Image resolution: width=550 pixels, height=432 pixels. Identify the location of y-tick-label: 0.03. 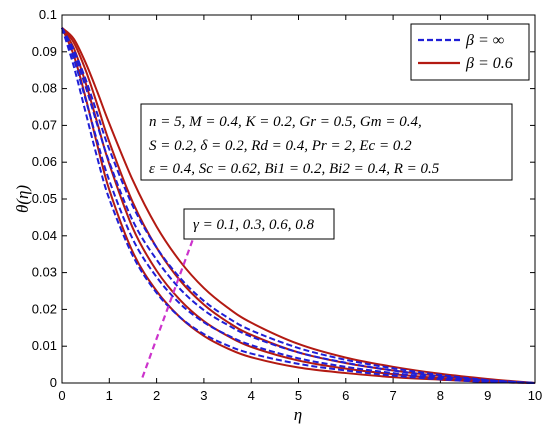
(44, 272).